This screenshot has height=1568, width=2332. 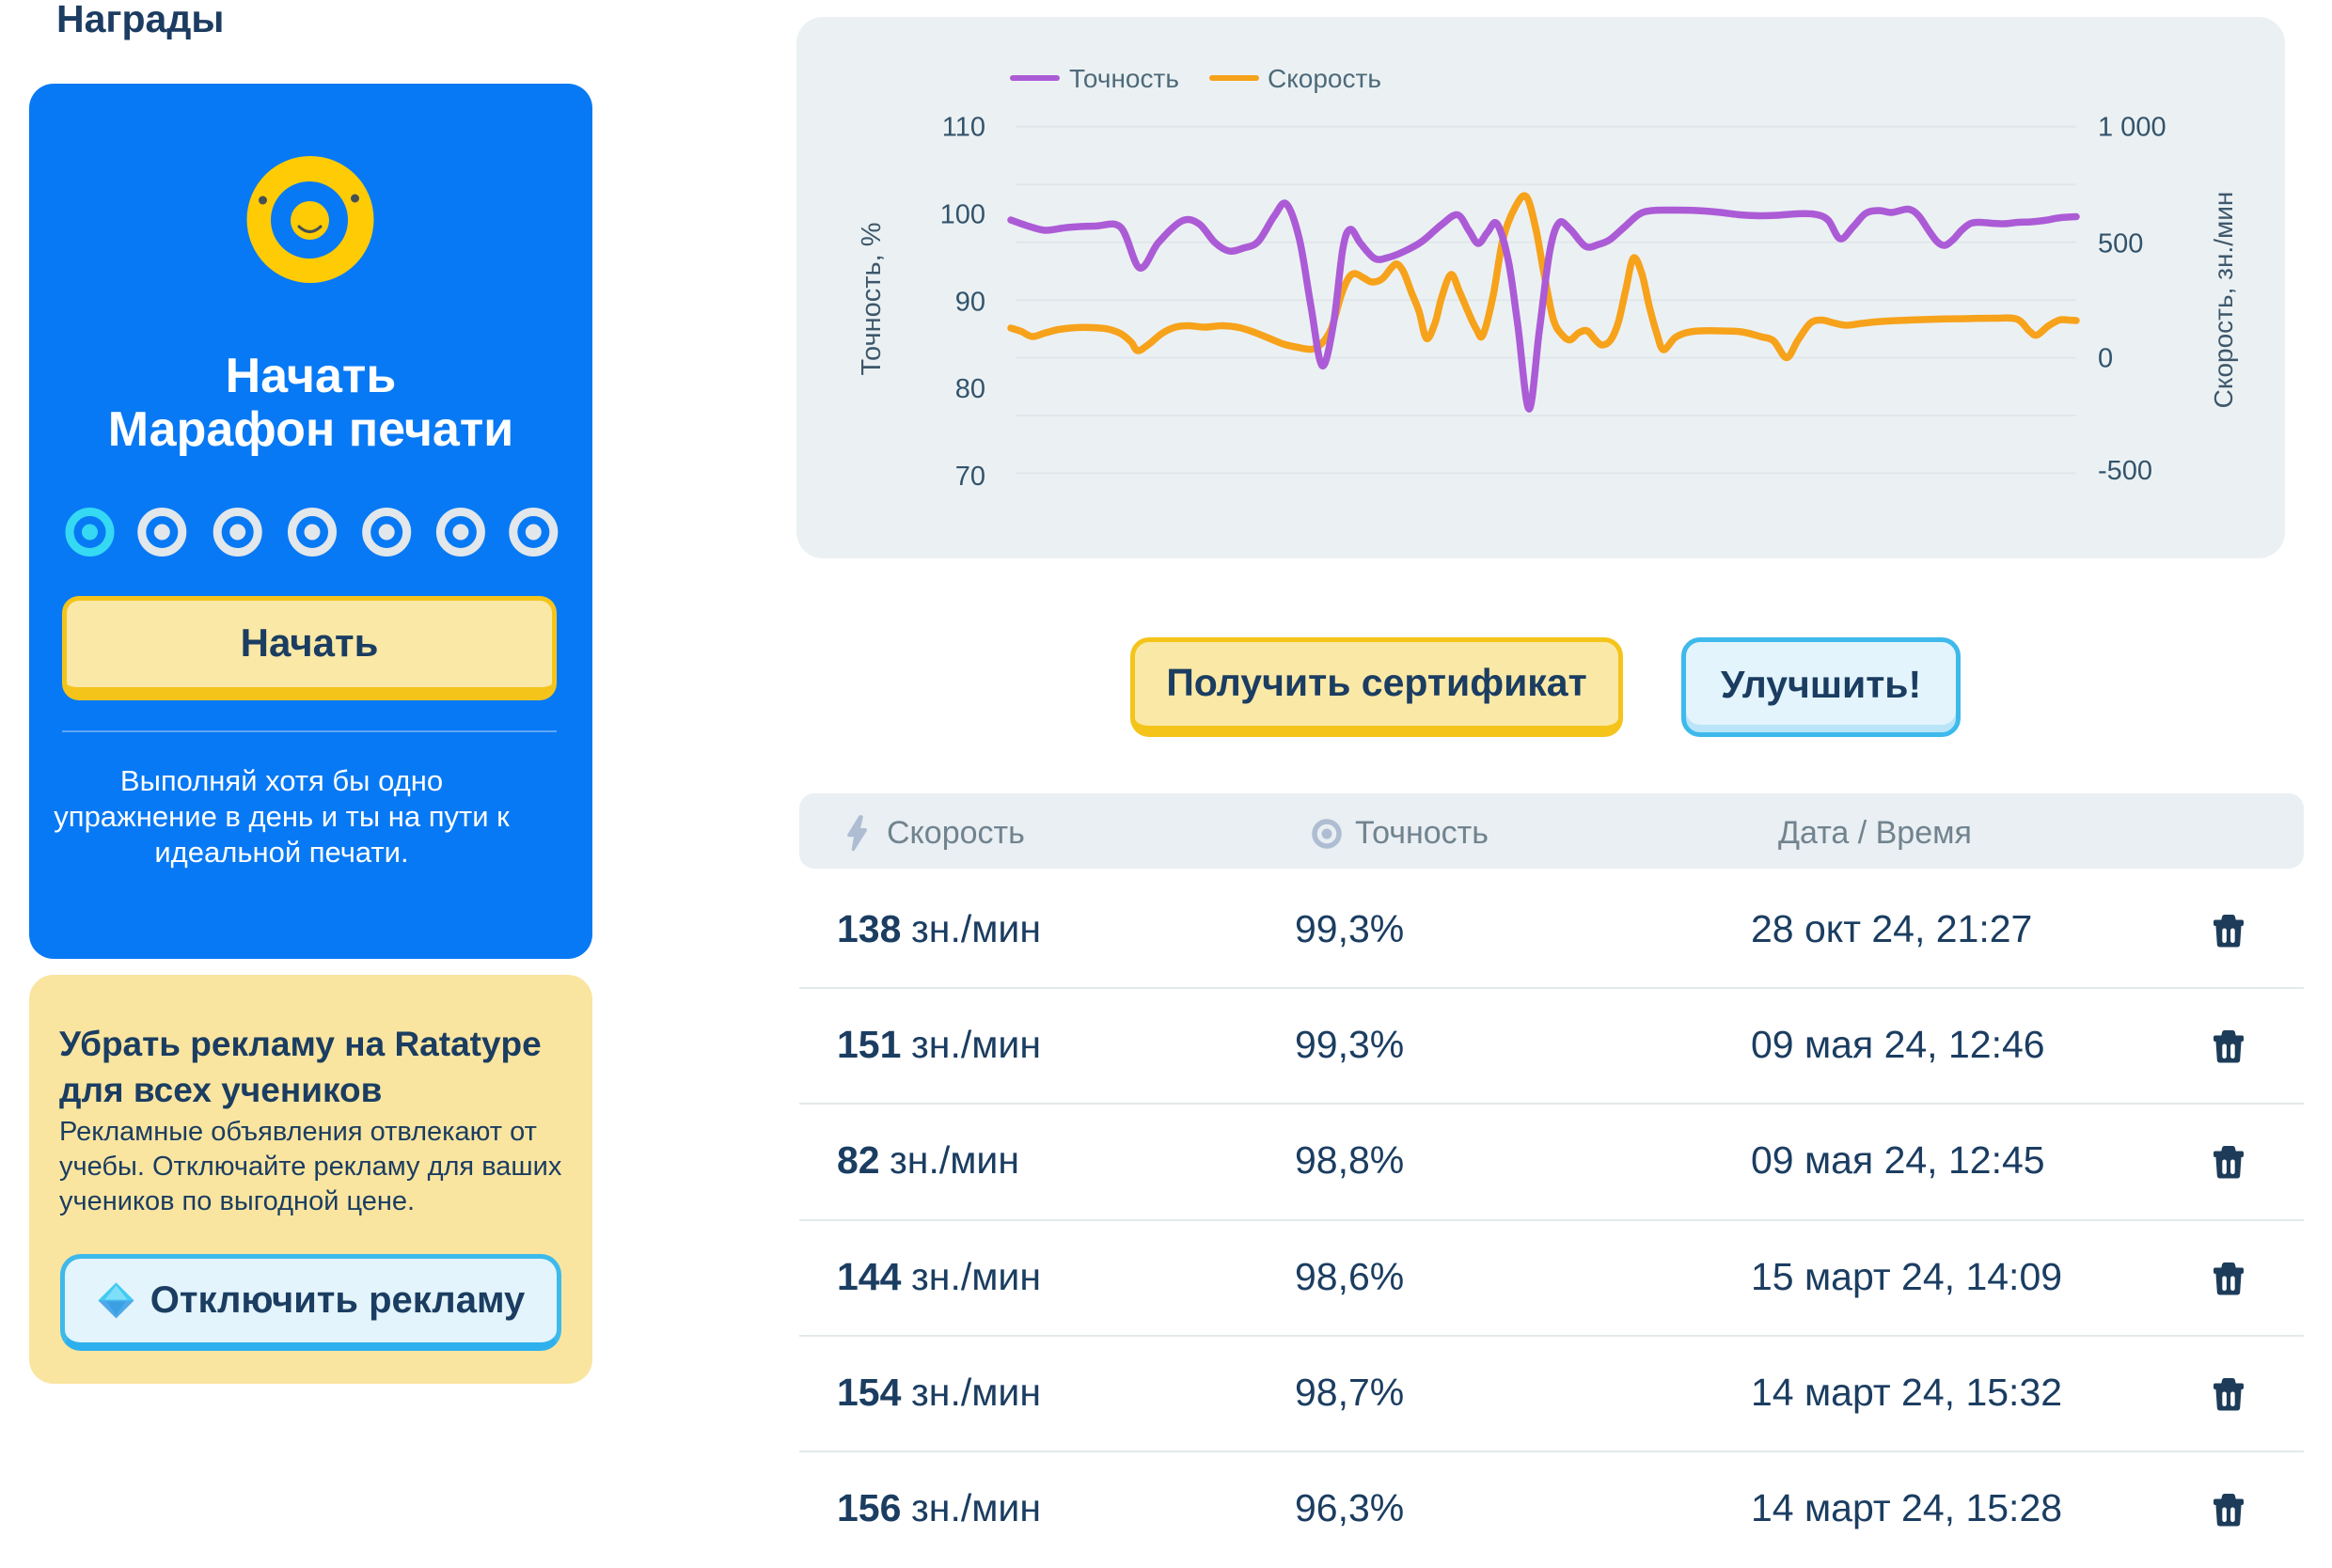 I want to click on svg-text: Точность, %, so click(x=872, y=299).